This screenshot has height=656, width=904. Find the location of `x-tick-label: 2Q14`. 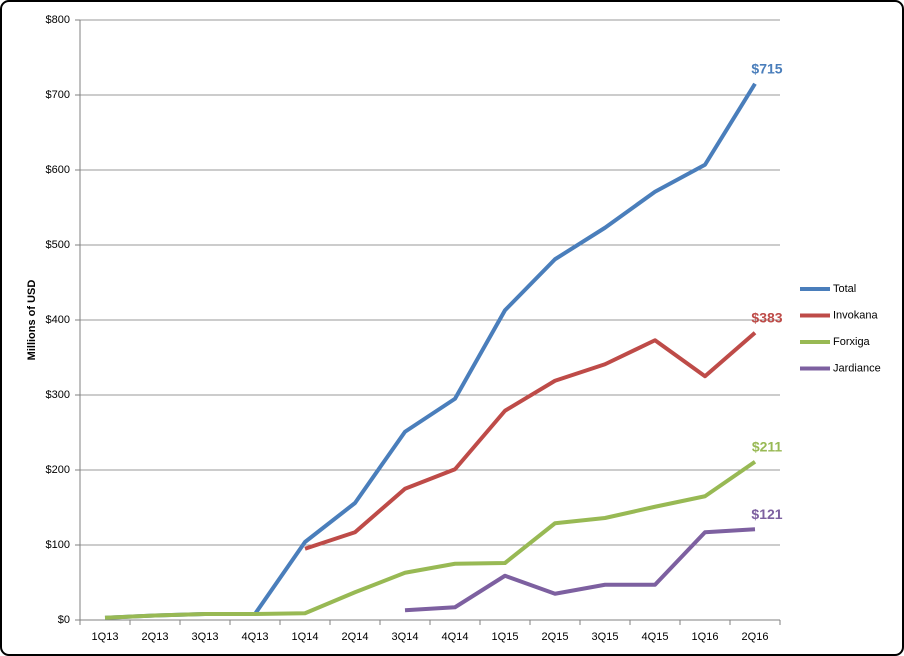

x-tick-label: 2Q14 is located at coordinates (355, 637).